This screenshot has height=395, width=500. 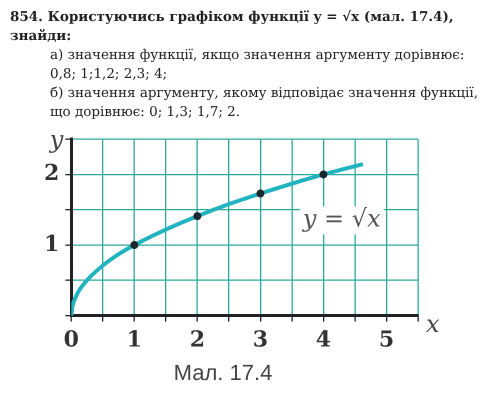 I want to click on x-tick-label: 2, so click(x=198, y=339).